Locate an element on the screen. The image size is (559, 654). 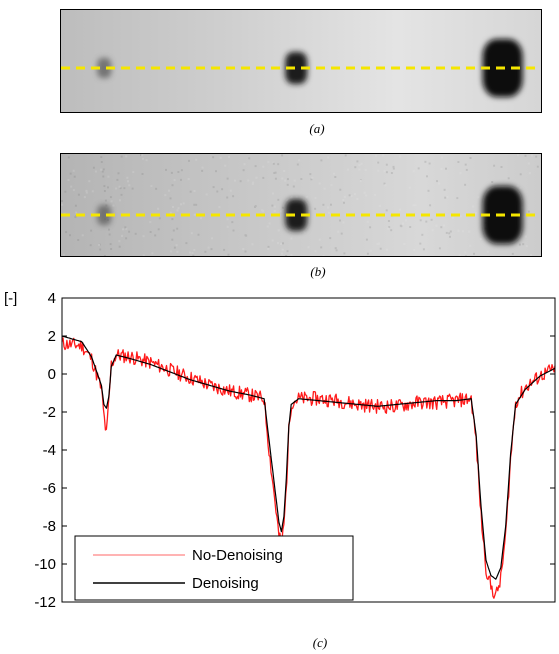
y-tick-label: 2 is located at coordinates (52, 336).